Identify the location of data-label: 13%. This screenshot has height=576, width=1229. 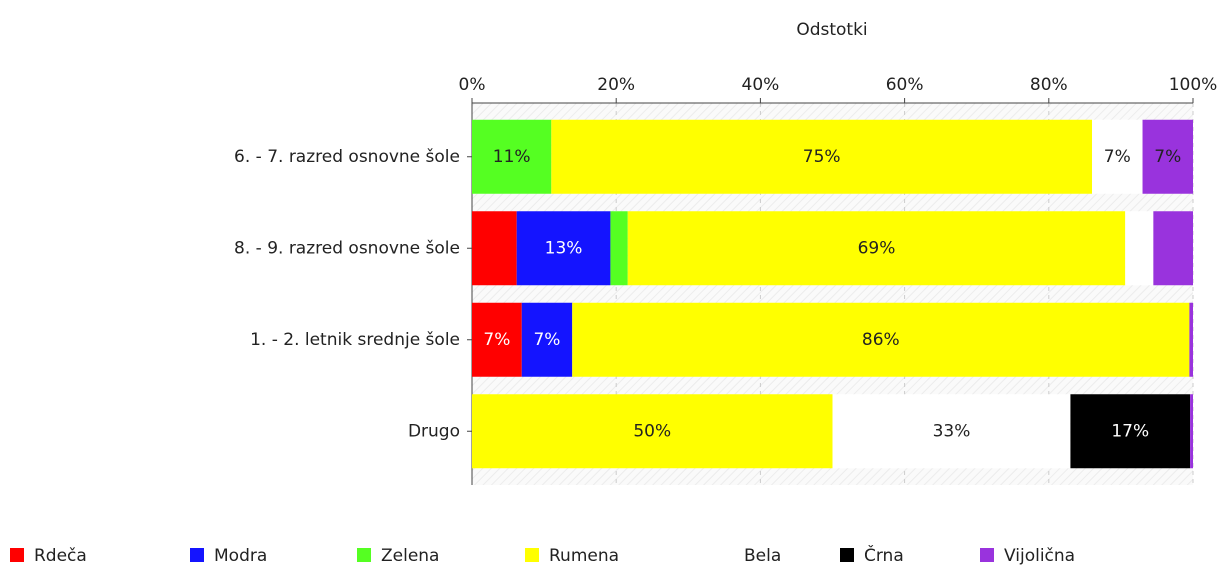
(564, 248).